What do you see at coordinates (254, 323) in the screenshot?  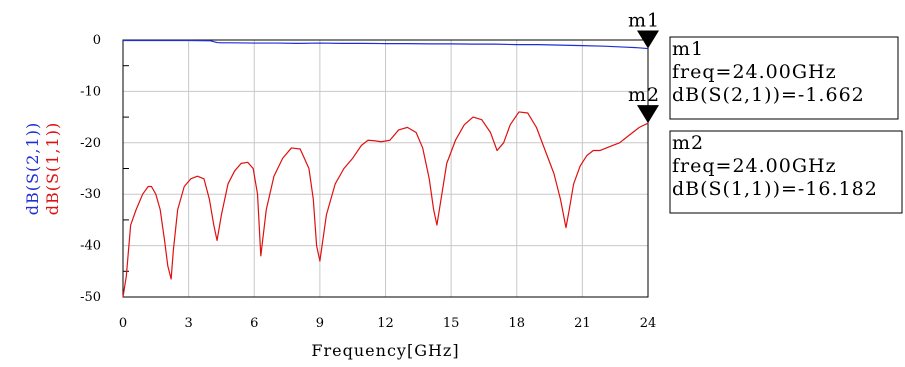 I see `x-tick-label: 6` at bounding box center [254, 323].